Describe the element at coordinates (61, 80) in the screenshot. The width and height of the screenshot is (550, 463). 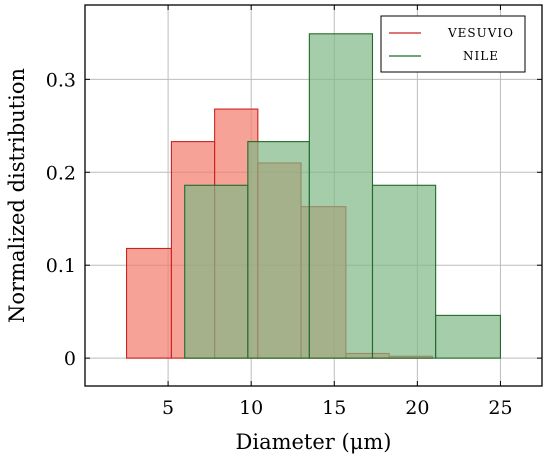
I see `y-tick-label: 0.3` at that location.